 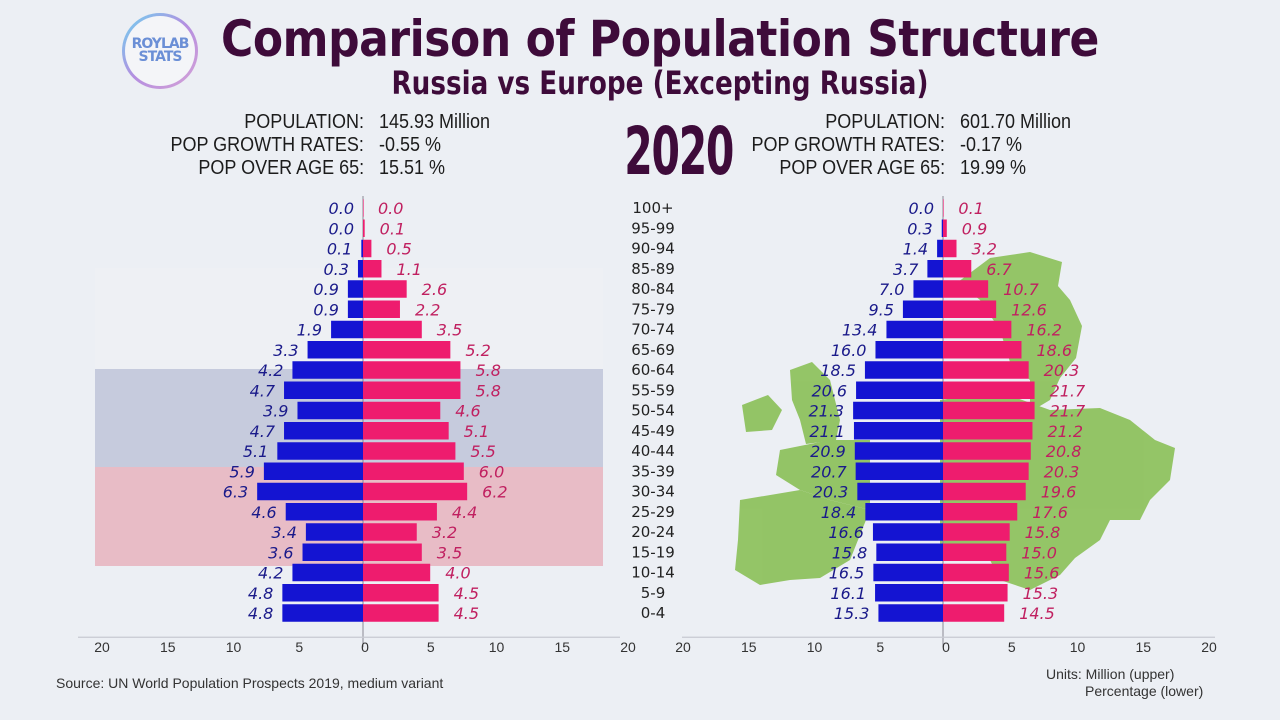 What do you see at coordinates (653, 249) in the screenshot?
I see `age-group-label: 90-94` at bounding box center [653, 249].